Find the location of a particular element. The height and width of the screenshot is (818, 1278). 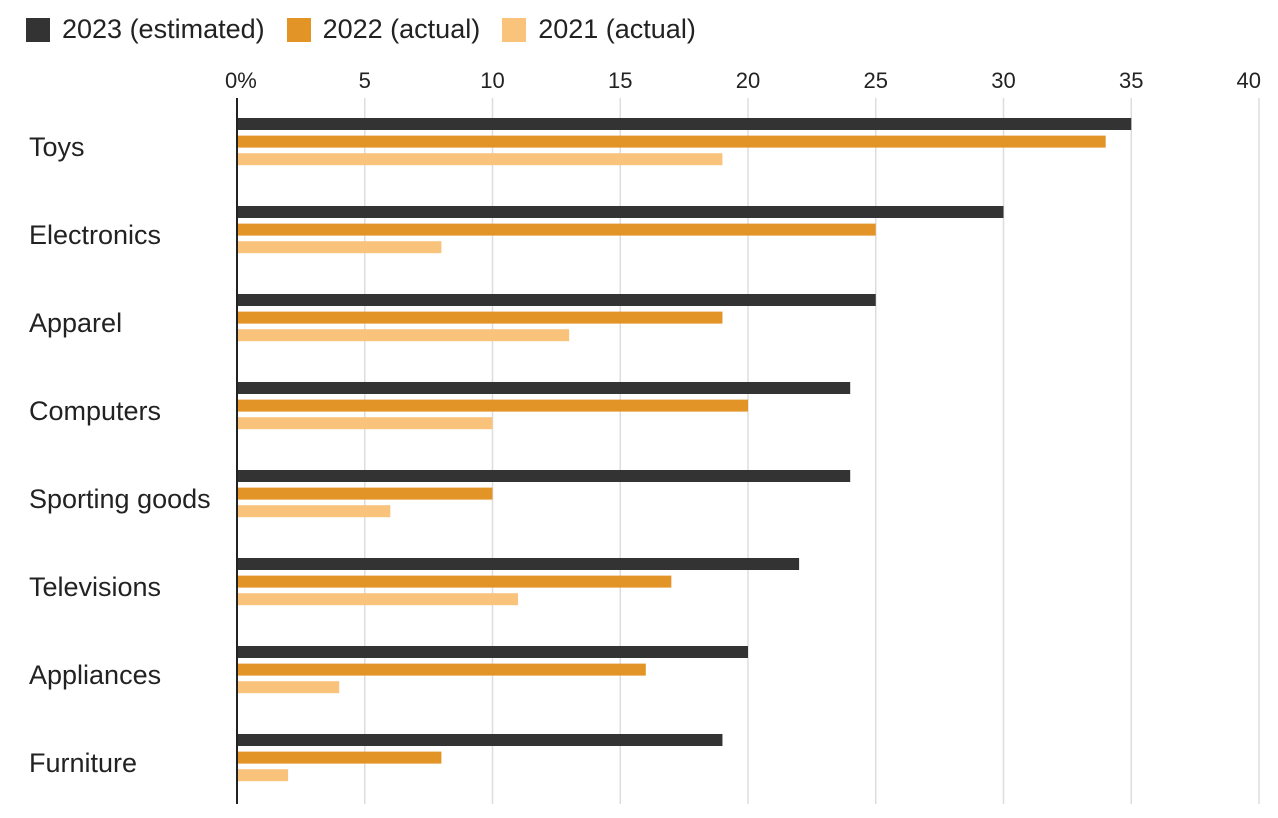

x-axis-ticks: 0% 5 10 15 20 25 30 35 40 is located at coordinates (743, 80).